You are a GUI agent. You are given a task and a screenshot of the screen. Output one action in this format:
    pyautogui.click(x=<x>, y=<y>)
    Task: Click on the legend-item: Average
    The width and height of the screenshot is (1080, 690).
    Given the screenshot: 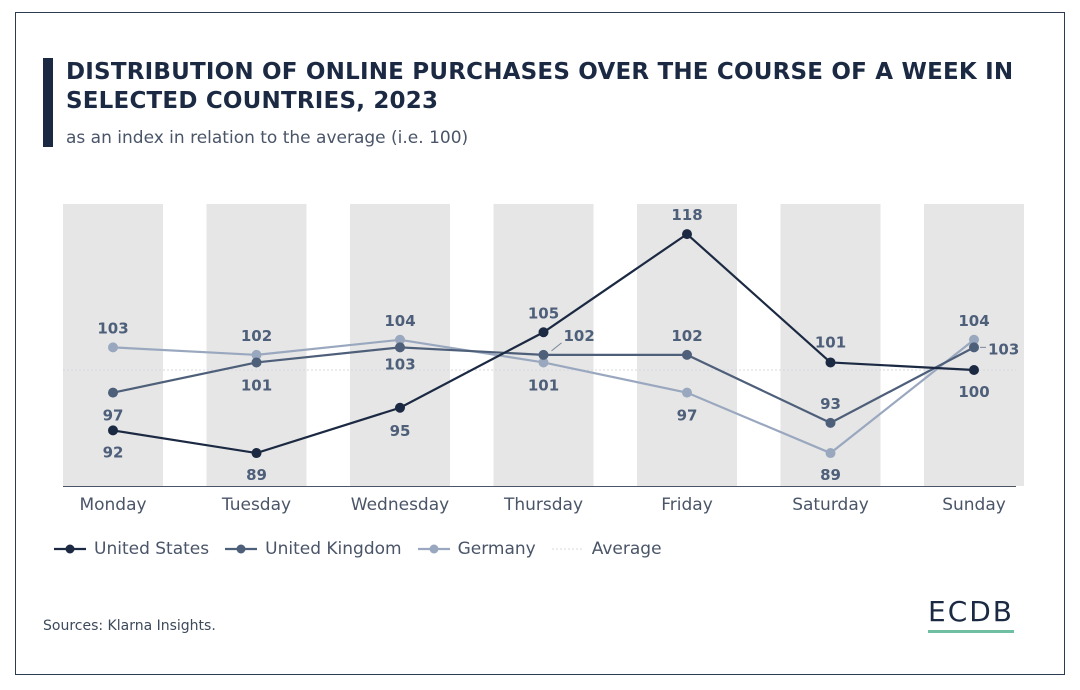 What is the action you would take?
    pyautogui.click(x=606, y=549)
    